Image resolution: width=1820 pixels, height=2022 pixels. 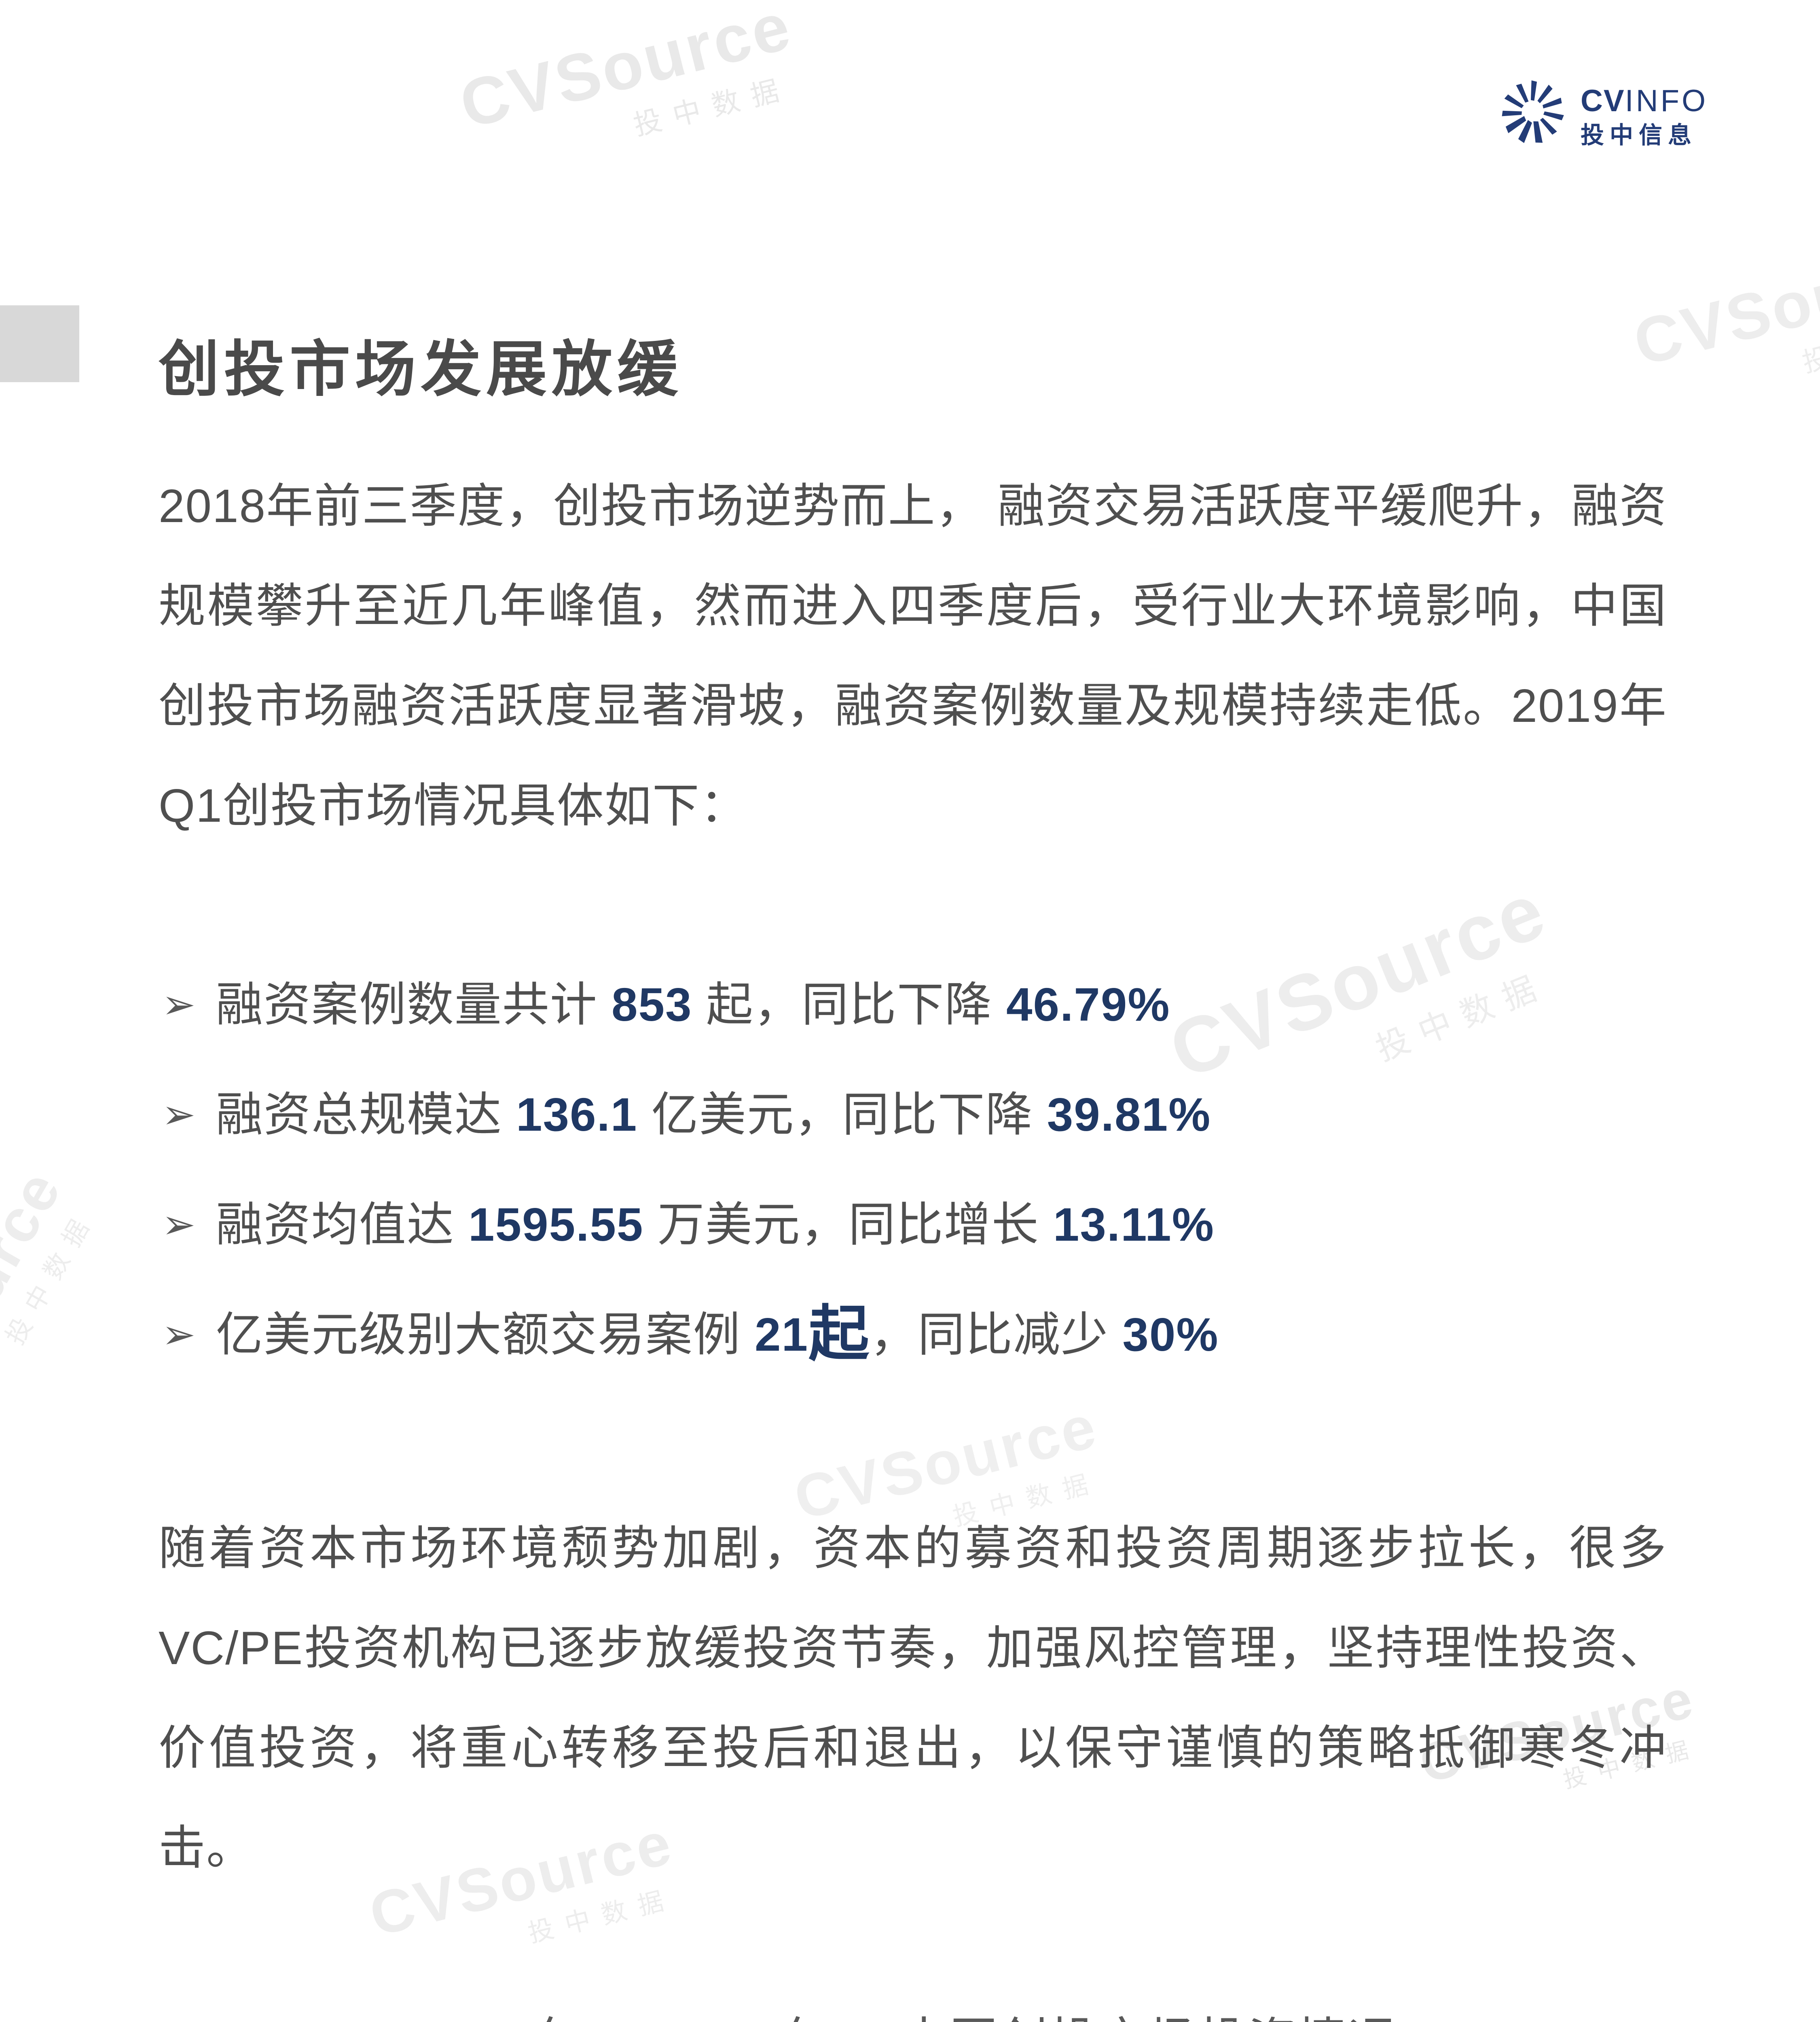 I want to click on bullet-highlight-value: 起, so click(x=839, y=1334).